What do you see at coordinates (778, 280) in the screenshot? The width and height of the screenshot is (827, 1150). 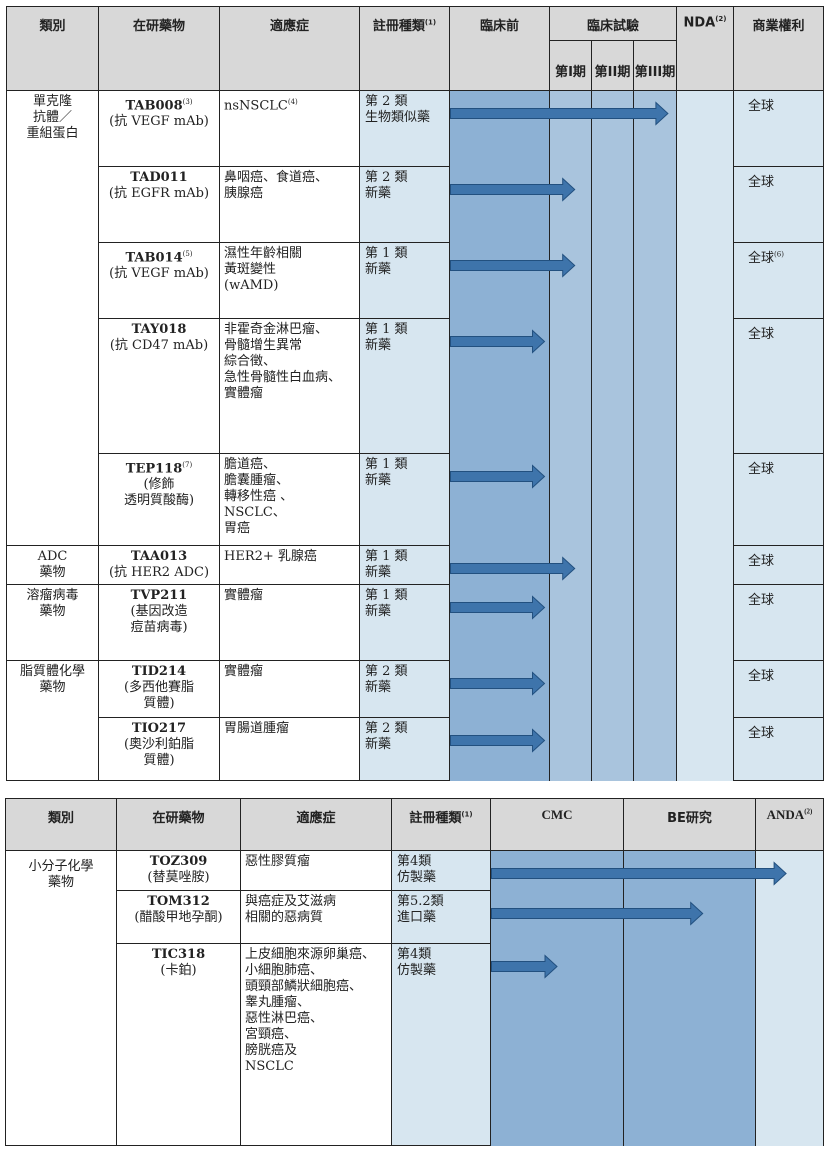 I see `rights-tab014: 全球(6)` at bounding box center [778, 280].